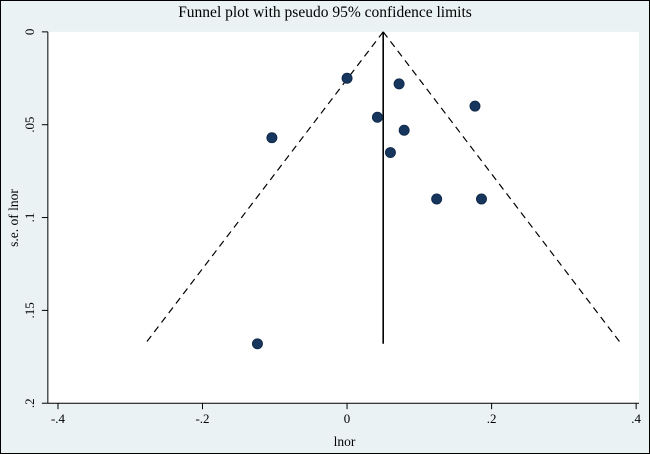  What do you see at coordinates (58, 418) in the screenshot?
I see `x-tick-label: -.4` at bounding box center [58, 418].